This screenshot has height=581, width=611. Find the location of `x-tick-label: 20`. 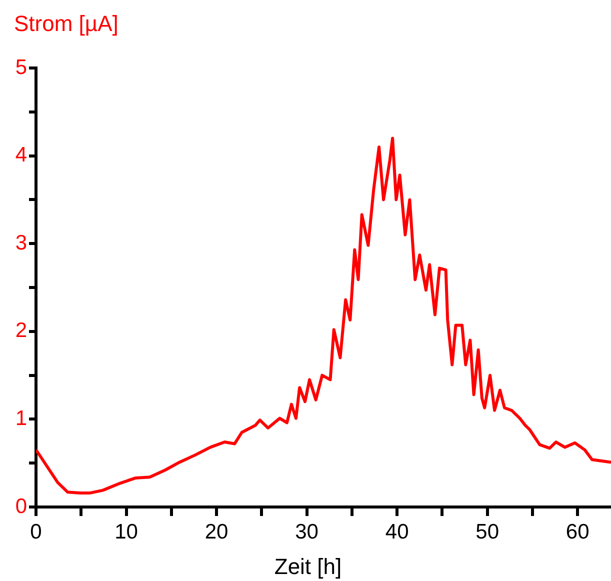

x-tick-label: 20 is located at coordinates (216, 532).